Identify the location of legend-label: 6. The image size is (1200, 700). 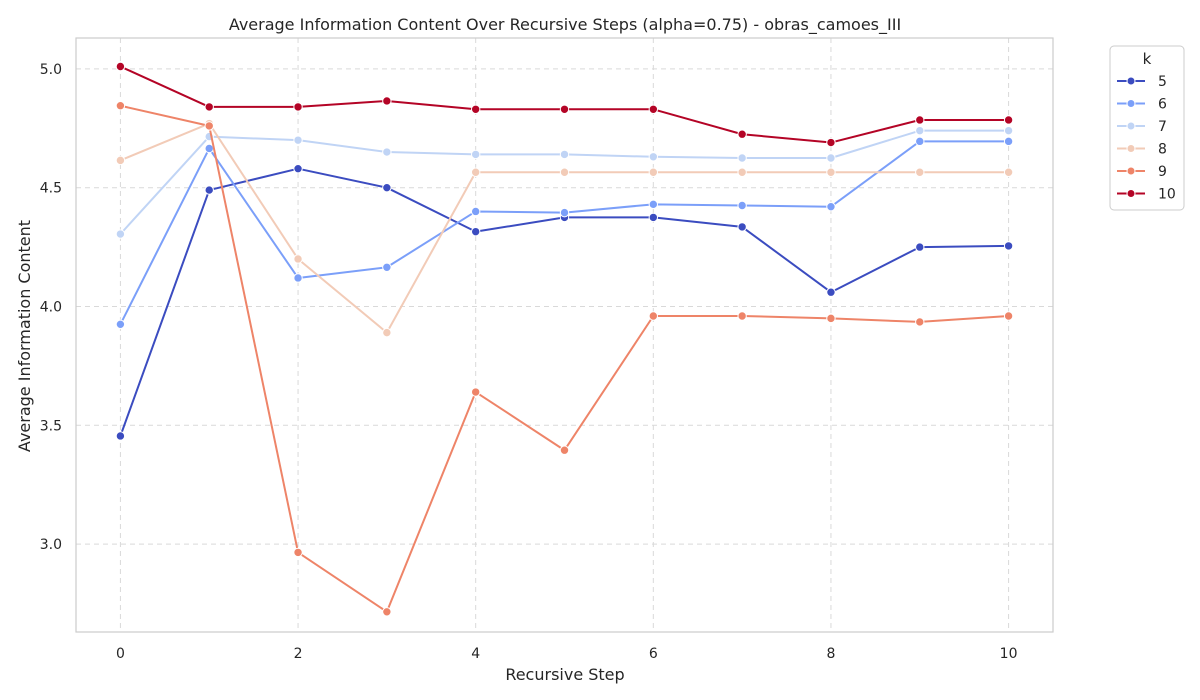
(1162, 105).